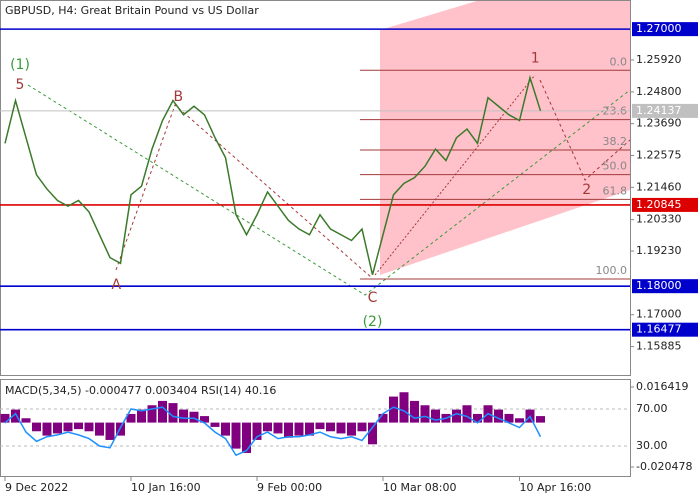 The height and width of the screenshot is (500, 700). Describe the element at coordinates (20, 65) in the screenshot. I see `wave-label: (1)` at that location.